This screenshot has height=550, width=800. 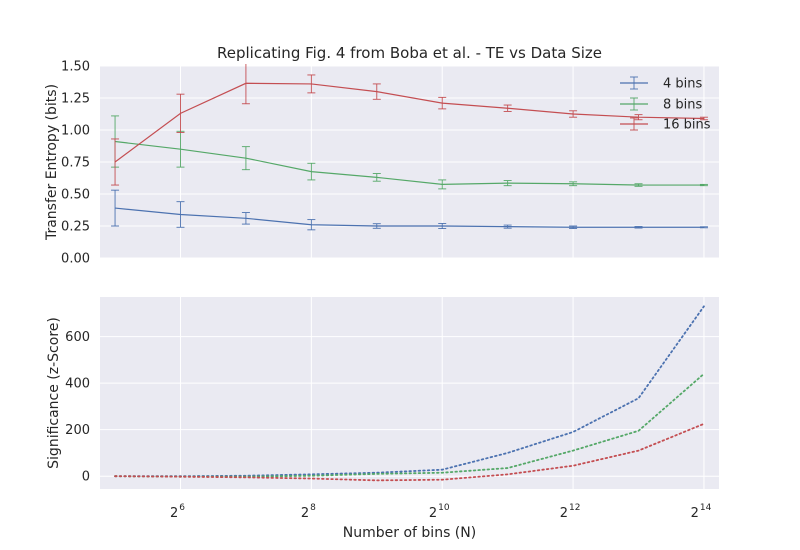 What do you see at coordinates (701, 512) in the screenshot?
I see `x-tick-label: 214` at bounding box center [701, 512].